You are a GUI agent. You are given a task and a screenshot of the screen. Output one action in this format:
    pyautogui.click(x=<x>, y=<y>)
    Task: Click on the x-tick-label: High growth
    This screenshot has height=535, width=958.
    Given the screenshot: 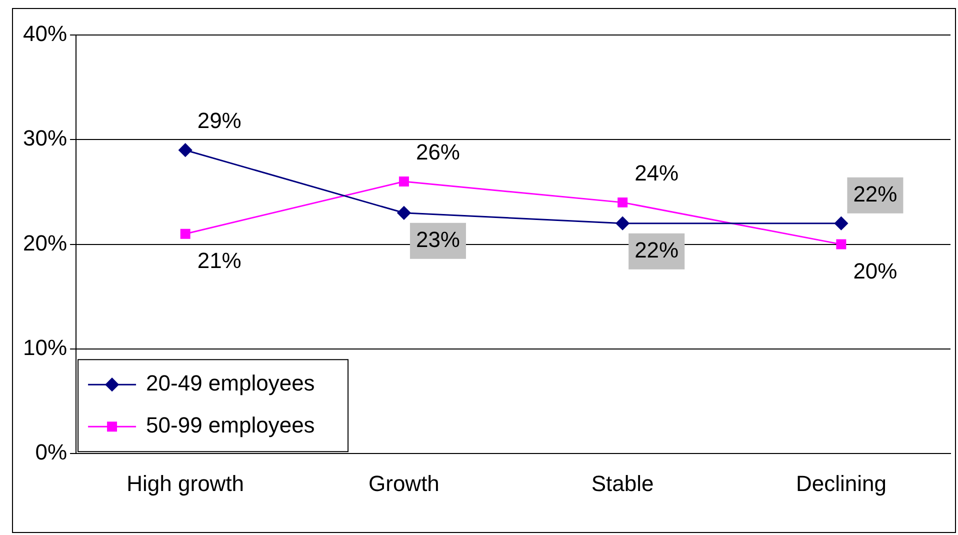 What is the action you would take?
    pyautogui.click(x=185, y=483)
    